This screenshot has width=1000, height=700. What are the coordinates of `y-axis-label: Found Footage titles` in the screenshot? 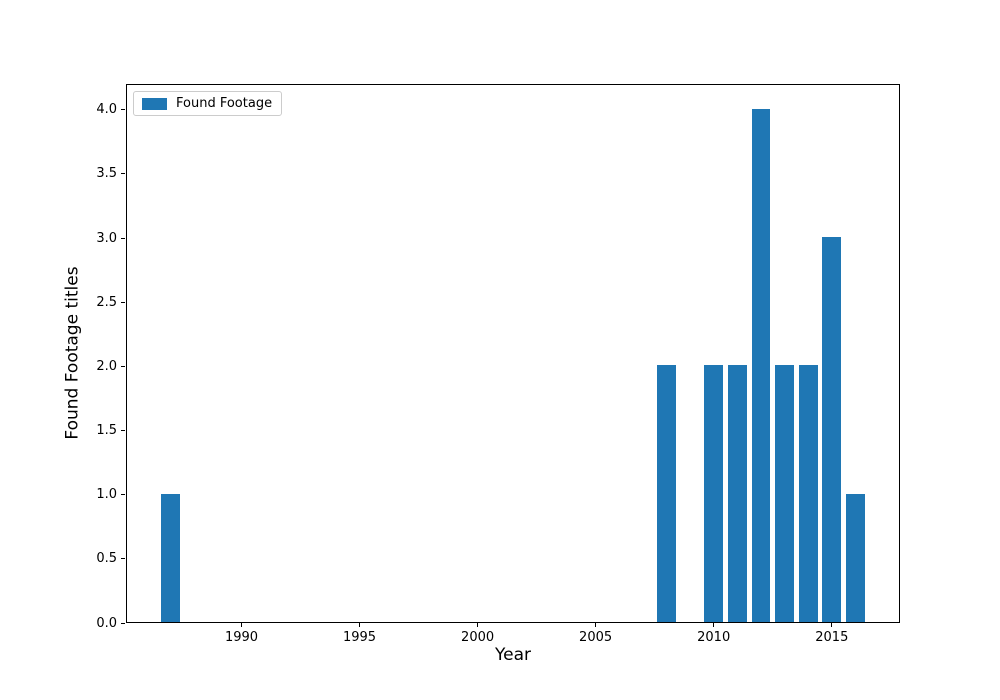 It's located at (72, 353).